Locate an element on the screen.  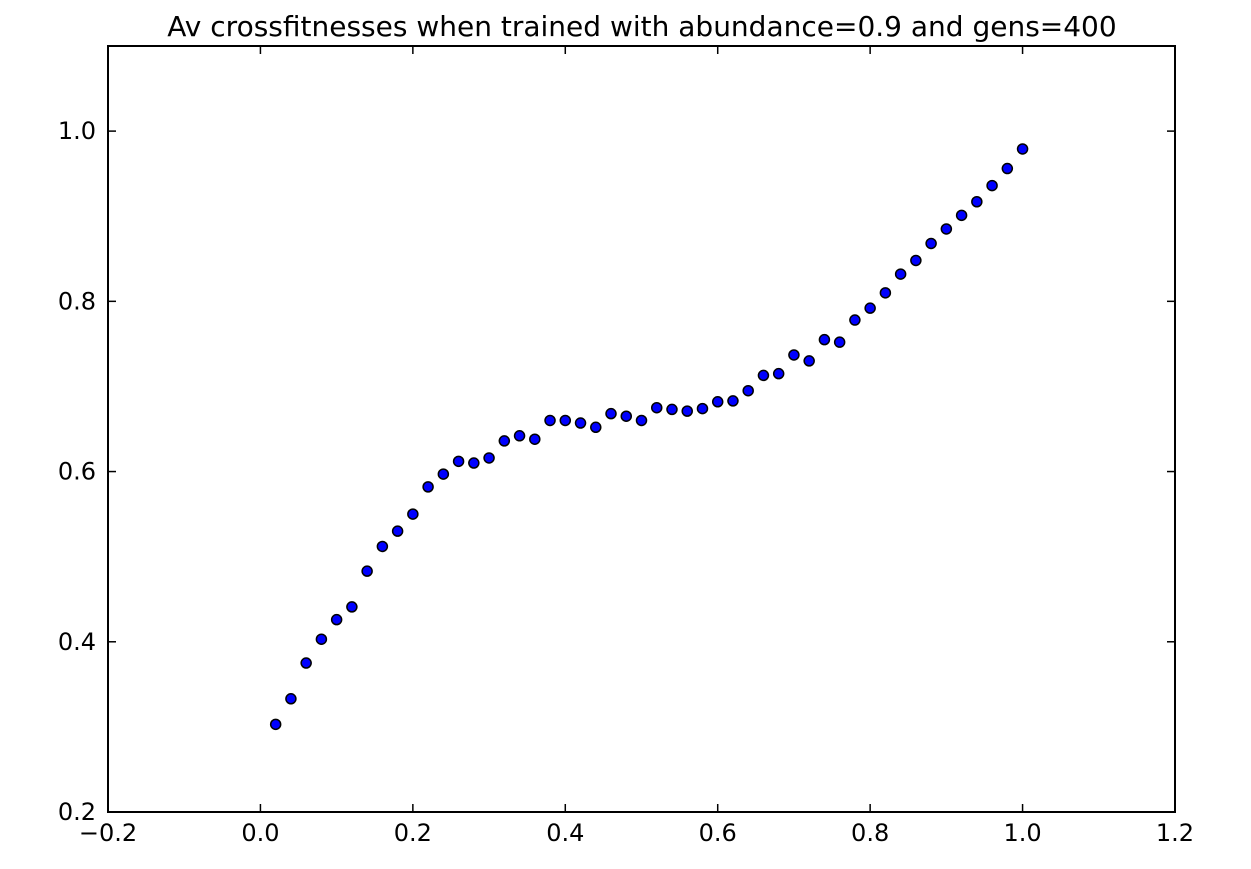
x-tick-label: 1.2 is located at coordinates (1175, 833).